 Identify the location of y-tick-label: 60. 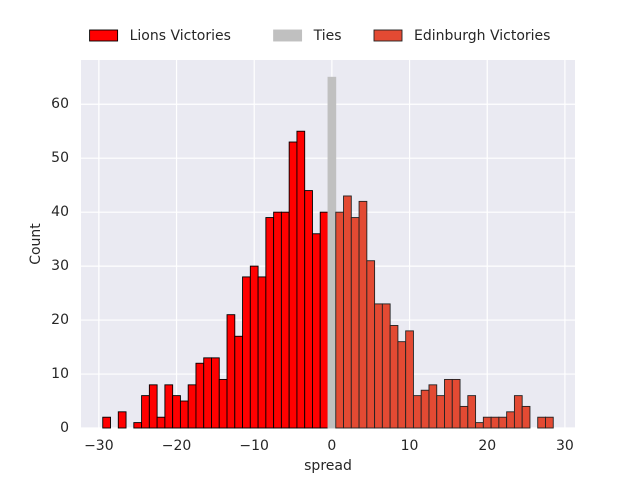
(60, 104).